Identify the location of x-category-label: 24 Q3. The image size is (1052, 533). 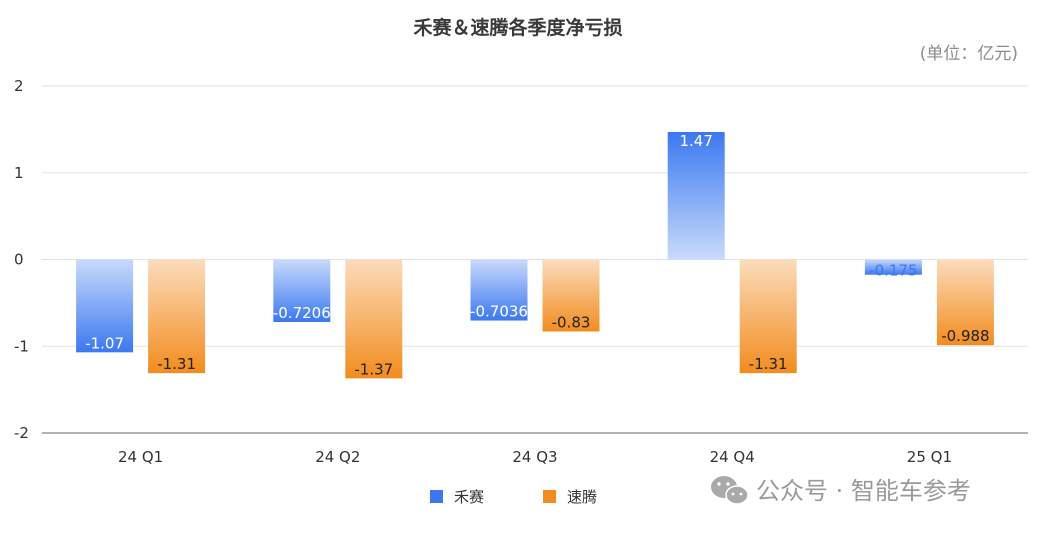
(534, 457).